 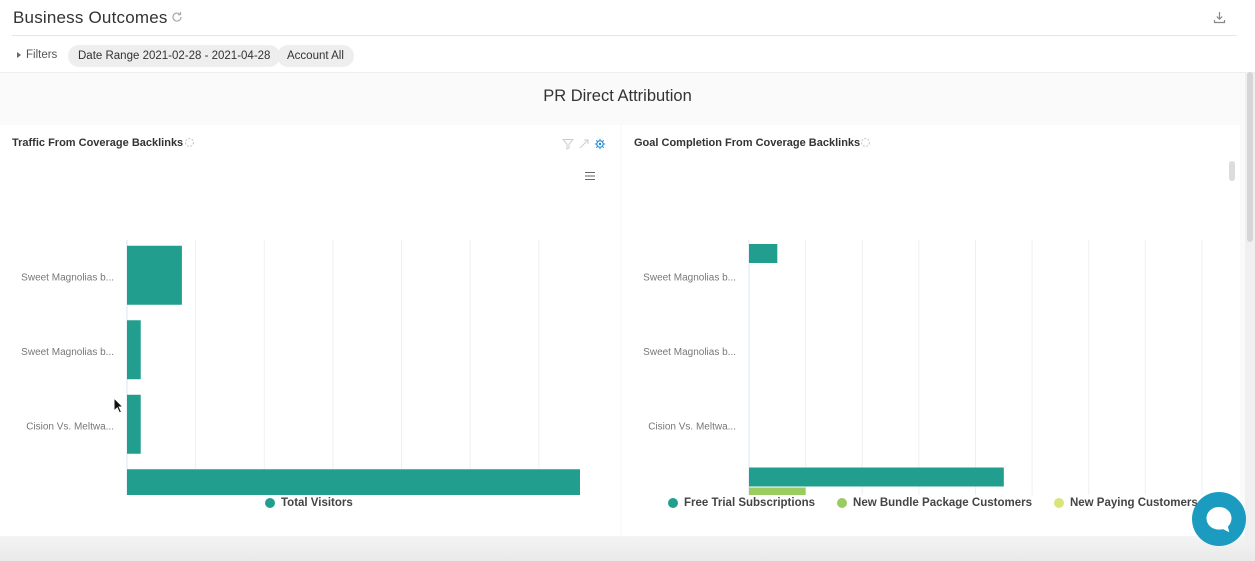 I want to click on date-range-value: 2021-02-28 - 2021-04-28, so click(x=206, y=56).